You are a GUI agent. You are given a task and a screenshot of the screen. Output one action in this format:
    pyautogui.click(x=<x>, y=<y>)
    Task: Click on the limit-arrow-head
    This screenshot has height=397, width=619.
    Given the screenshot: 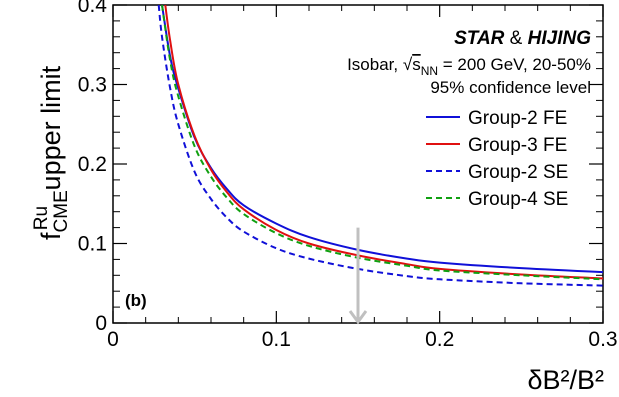 What is the action you would take?
    pyautogui.click(x=358, y=317)
    